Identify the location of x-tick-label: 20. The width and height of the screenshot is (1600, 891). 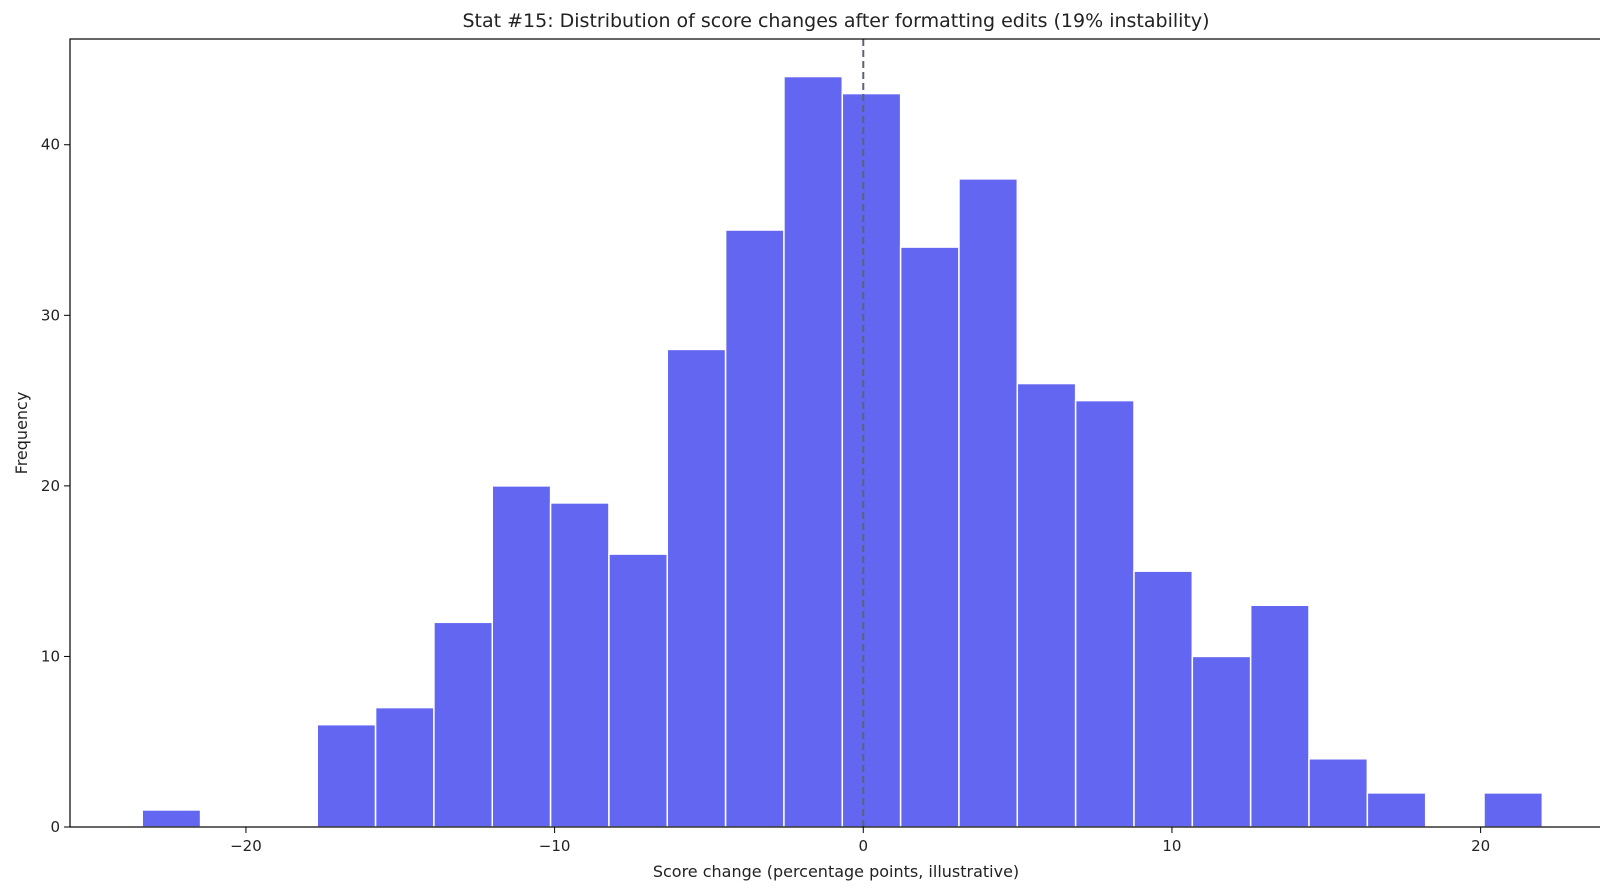
(1480, 846).